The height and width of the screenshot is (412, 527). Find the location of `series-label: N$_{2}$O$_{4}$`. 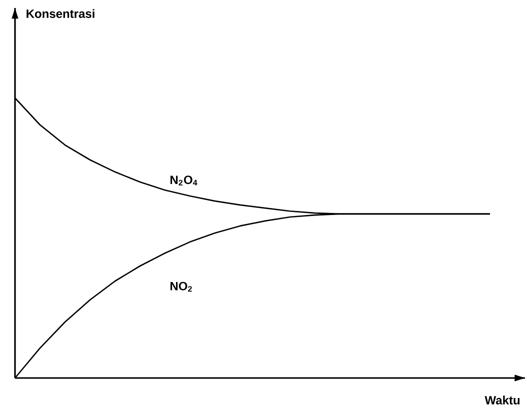

series-label: N$_{2}$O$_{4}$ is located at coordinates (184, 181).